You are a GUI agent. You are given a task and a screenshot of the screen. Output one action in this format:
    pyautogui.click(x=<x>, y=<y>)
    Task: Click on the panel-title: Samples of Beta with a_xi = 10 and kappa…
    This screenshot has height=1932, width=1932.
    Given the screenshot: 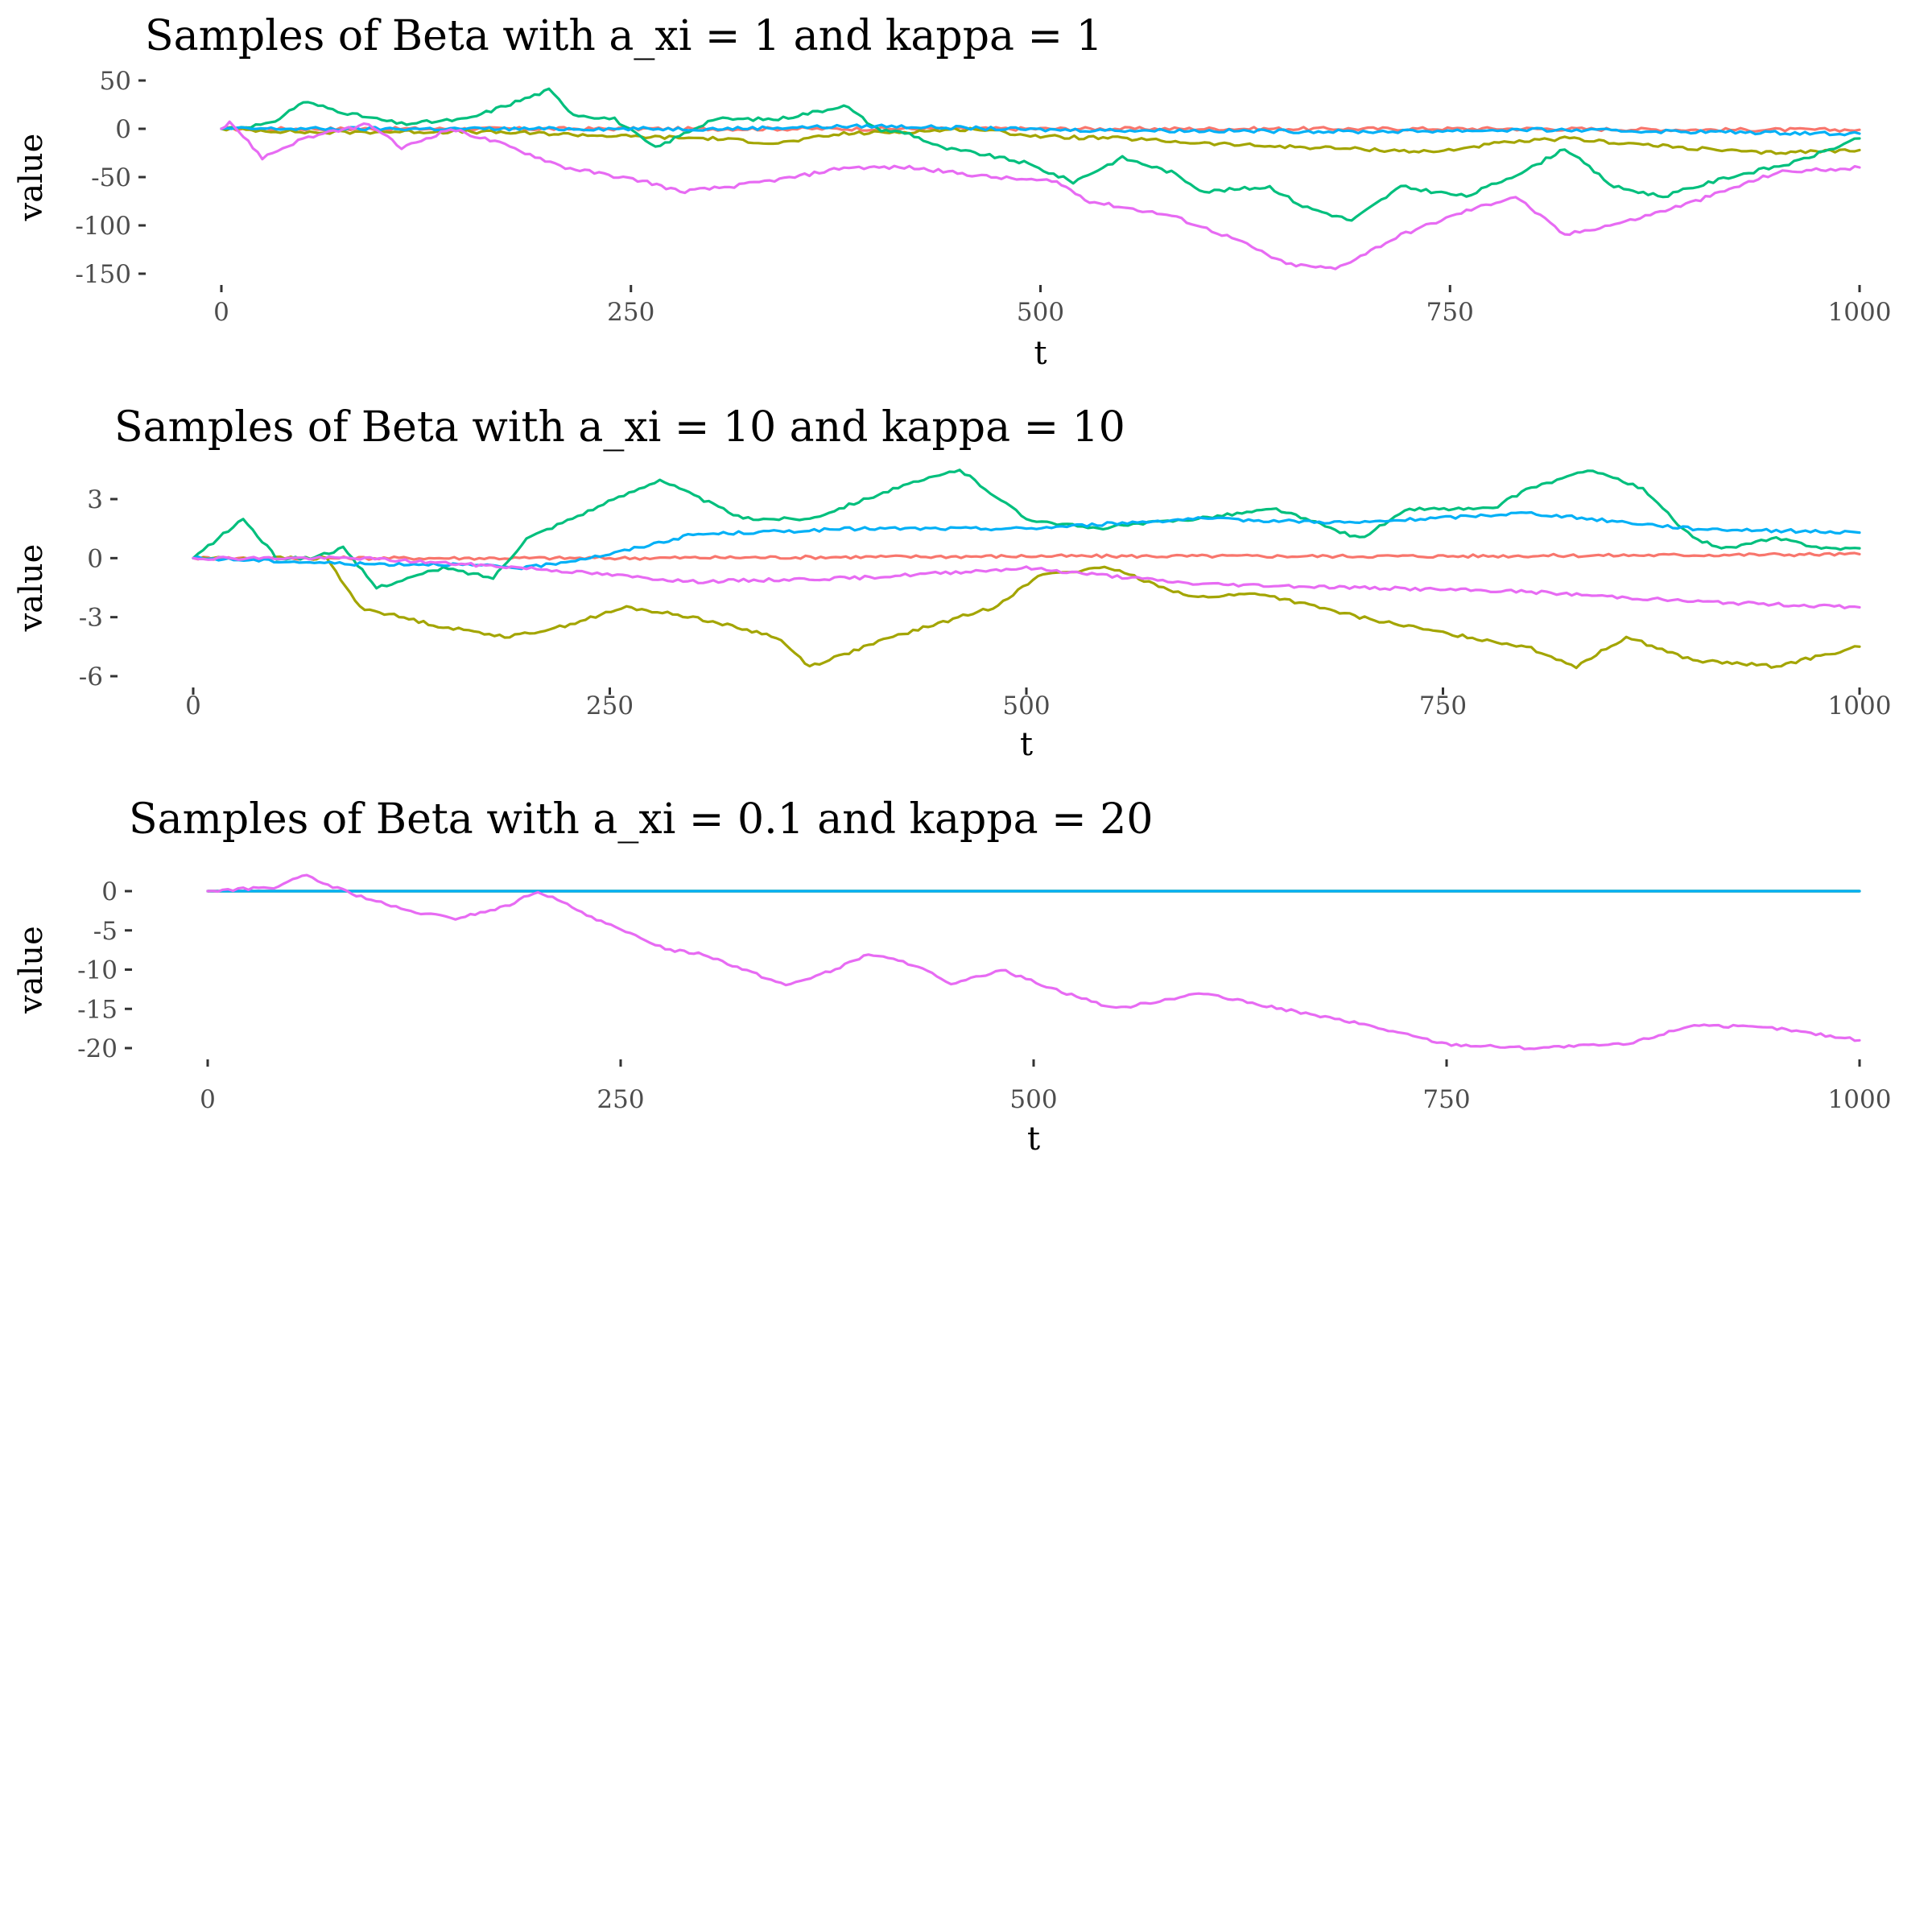 What is the action you would take?
    pyautogui.click(x=619, y=427)
    